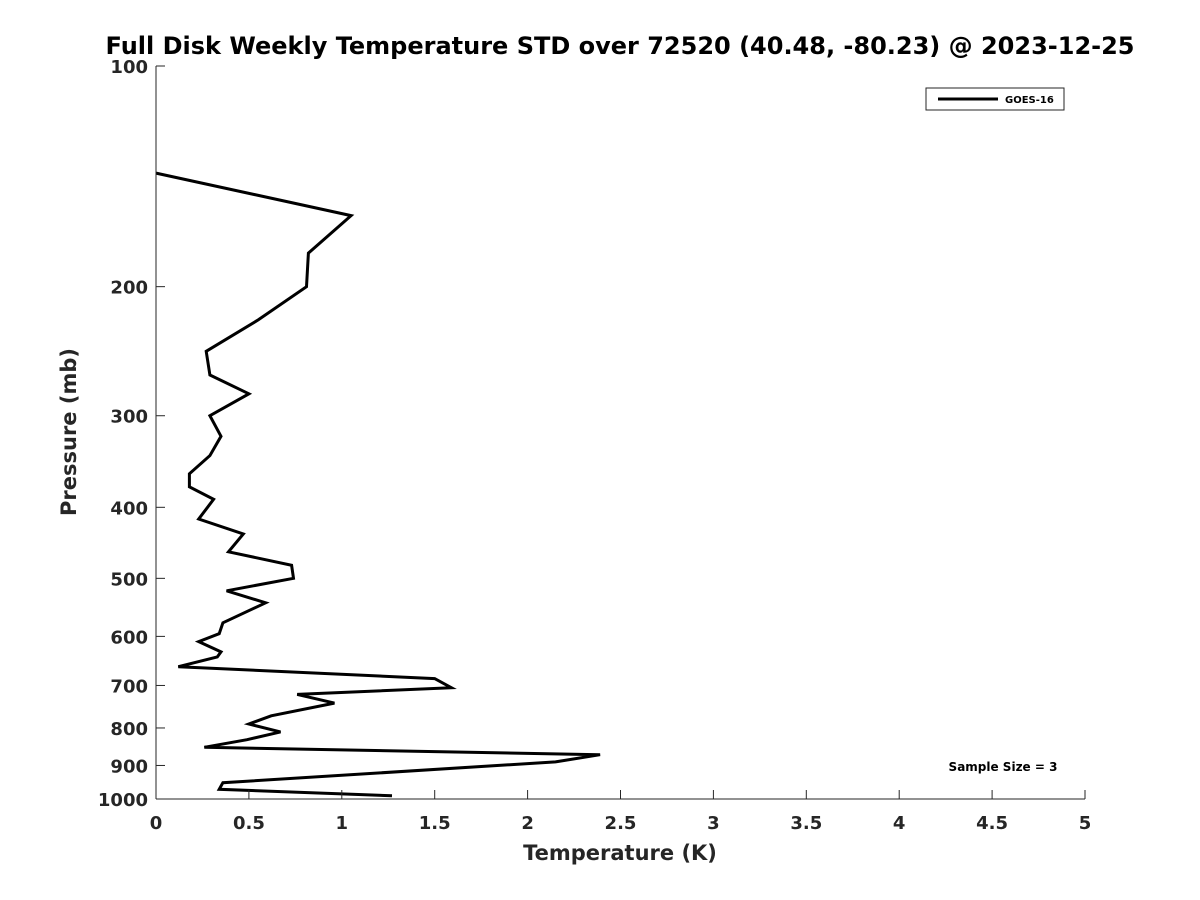 The height and width of the screenshot is (900, 1200). I want to click on y-tick-label: 400, so click(129, 508).